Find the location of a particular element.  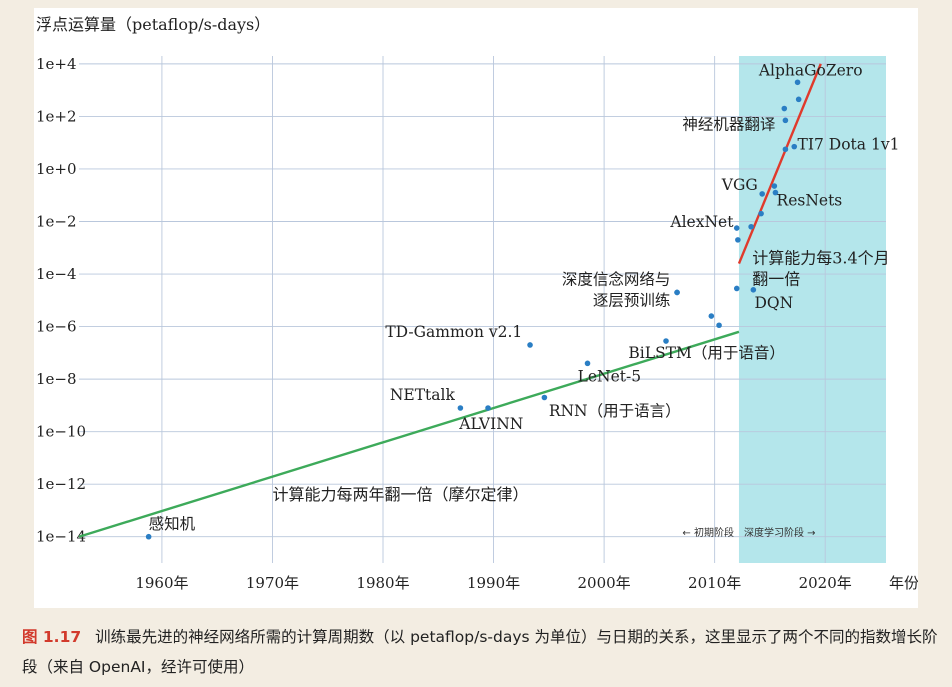

trend-label: 计算能力每两年翻一倍（摩尔定律） is located at coordinates (400, 494).